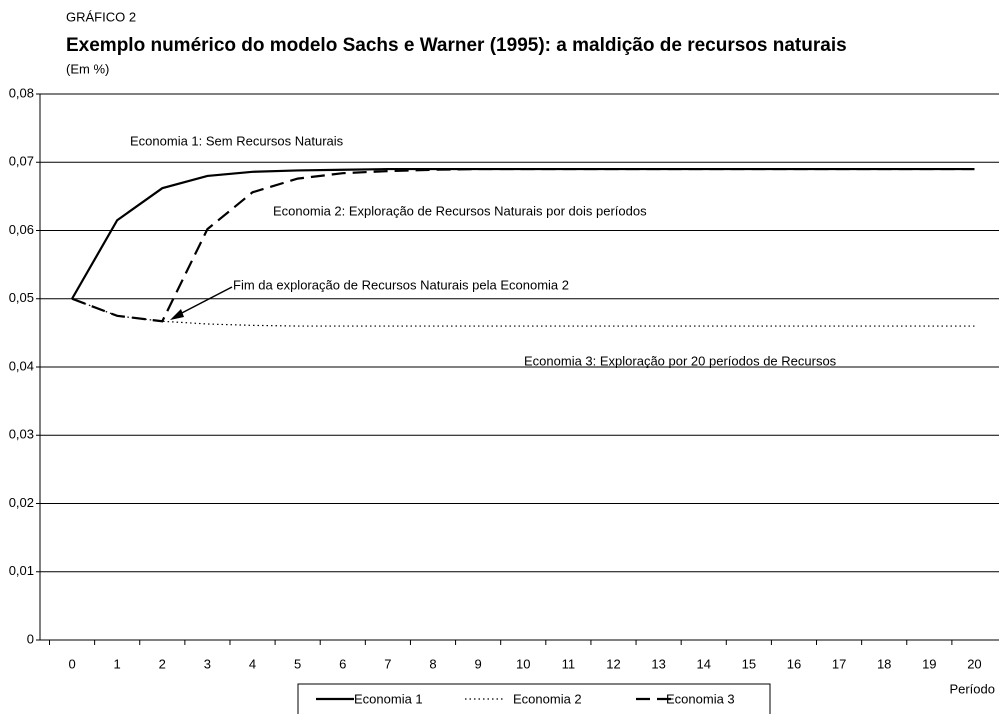 The width and height of the screenshot is (999, 714). Describe the element at coordinates (432, 663) in the screenshot. I see `x-tick-label: 8` at that location.